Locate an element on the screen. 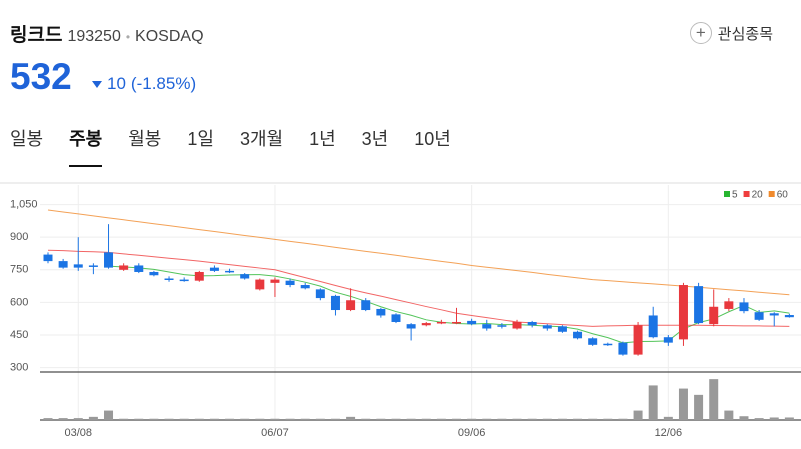 This screenshot has width=801, height=449. watch-label: 관심종목 is located at coordinates (745, 34).